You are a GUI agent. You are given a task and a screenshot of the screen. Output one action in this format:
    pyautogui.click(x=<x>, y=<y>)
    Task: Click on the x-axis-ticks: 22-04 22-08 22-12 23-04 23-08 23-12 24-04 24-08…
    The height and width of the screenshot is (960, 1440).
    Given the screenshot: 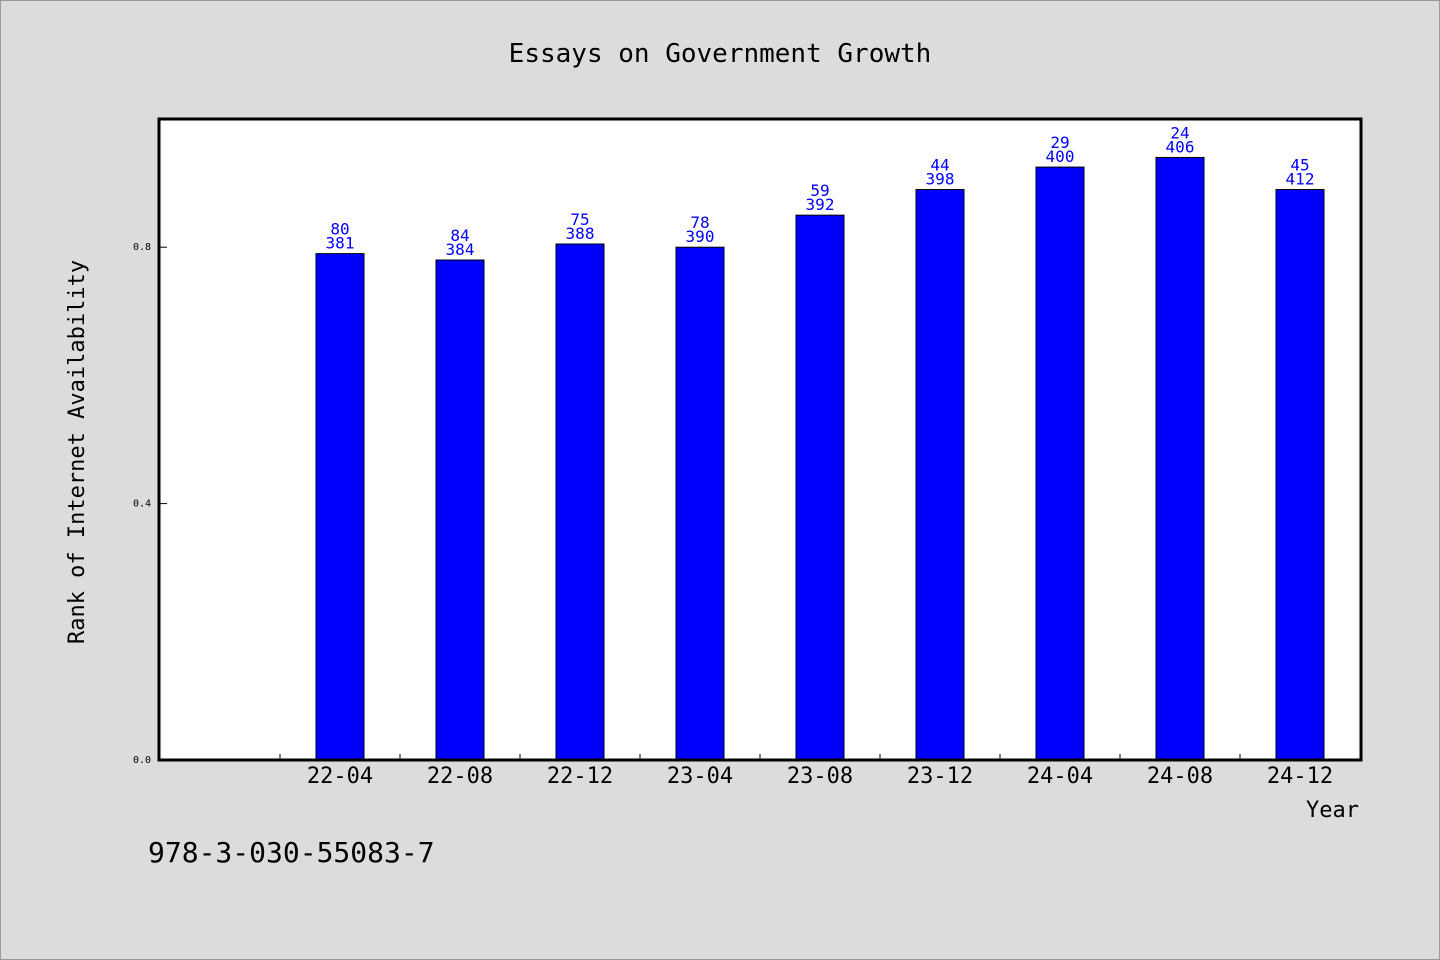 What is the action you would take?
    pyautogui.click(x=820, y=771)
    